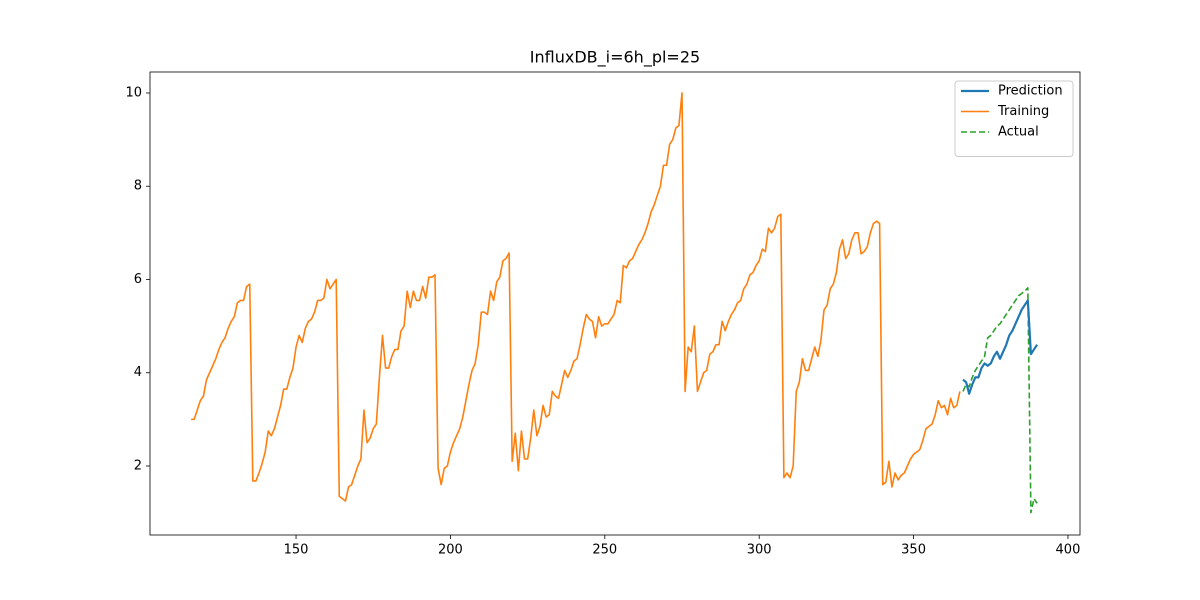  What do you see at coordinates (604, 550) in the screenshot?
I see `x-tick-label: 250` at bounding box center [604, 550].